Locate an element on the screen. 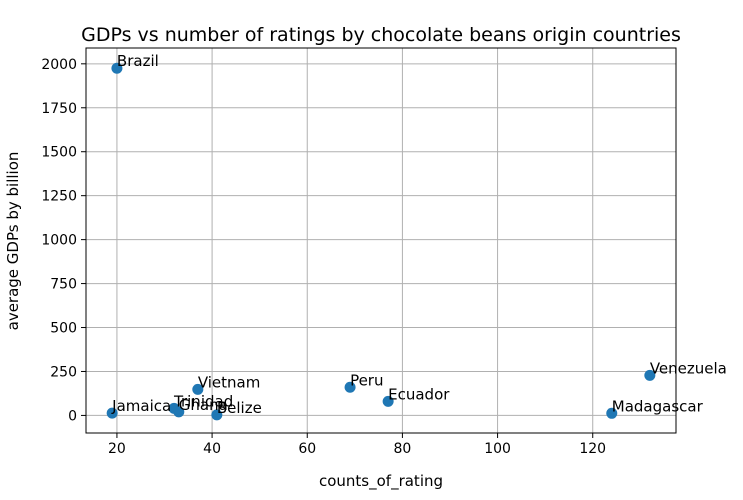  y-axis-label: average GDPs by billion is located at coordinates (13, 241).